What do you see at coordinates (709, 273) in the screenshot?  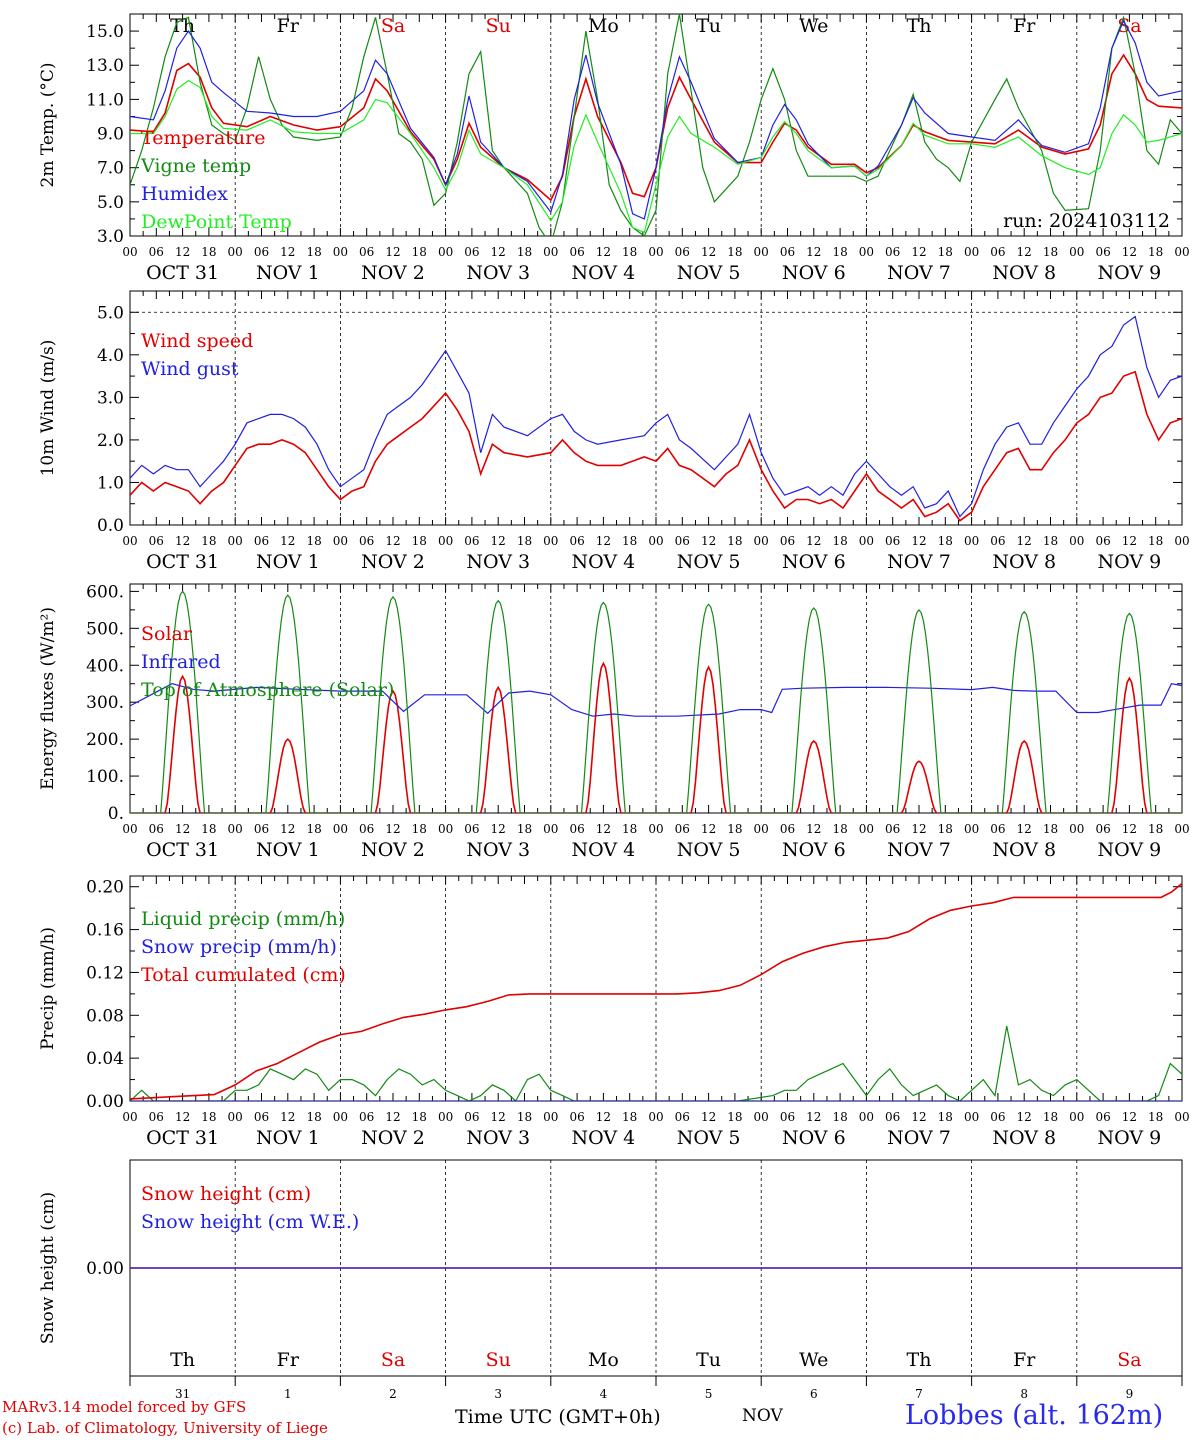 I see `date-label: NOV 5` at bounding box center [709, 273].